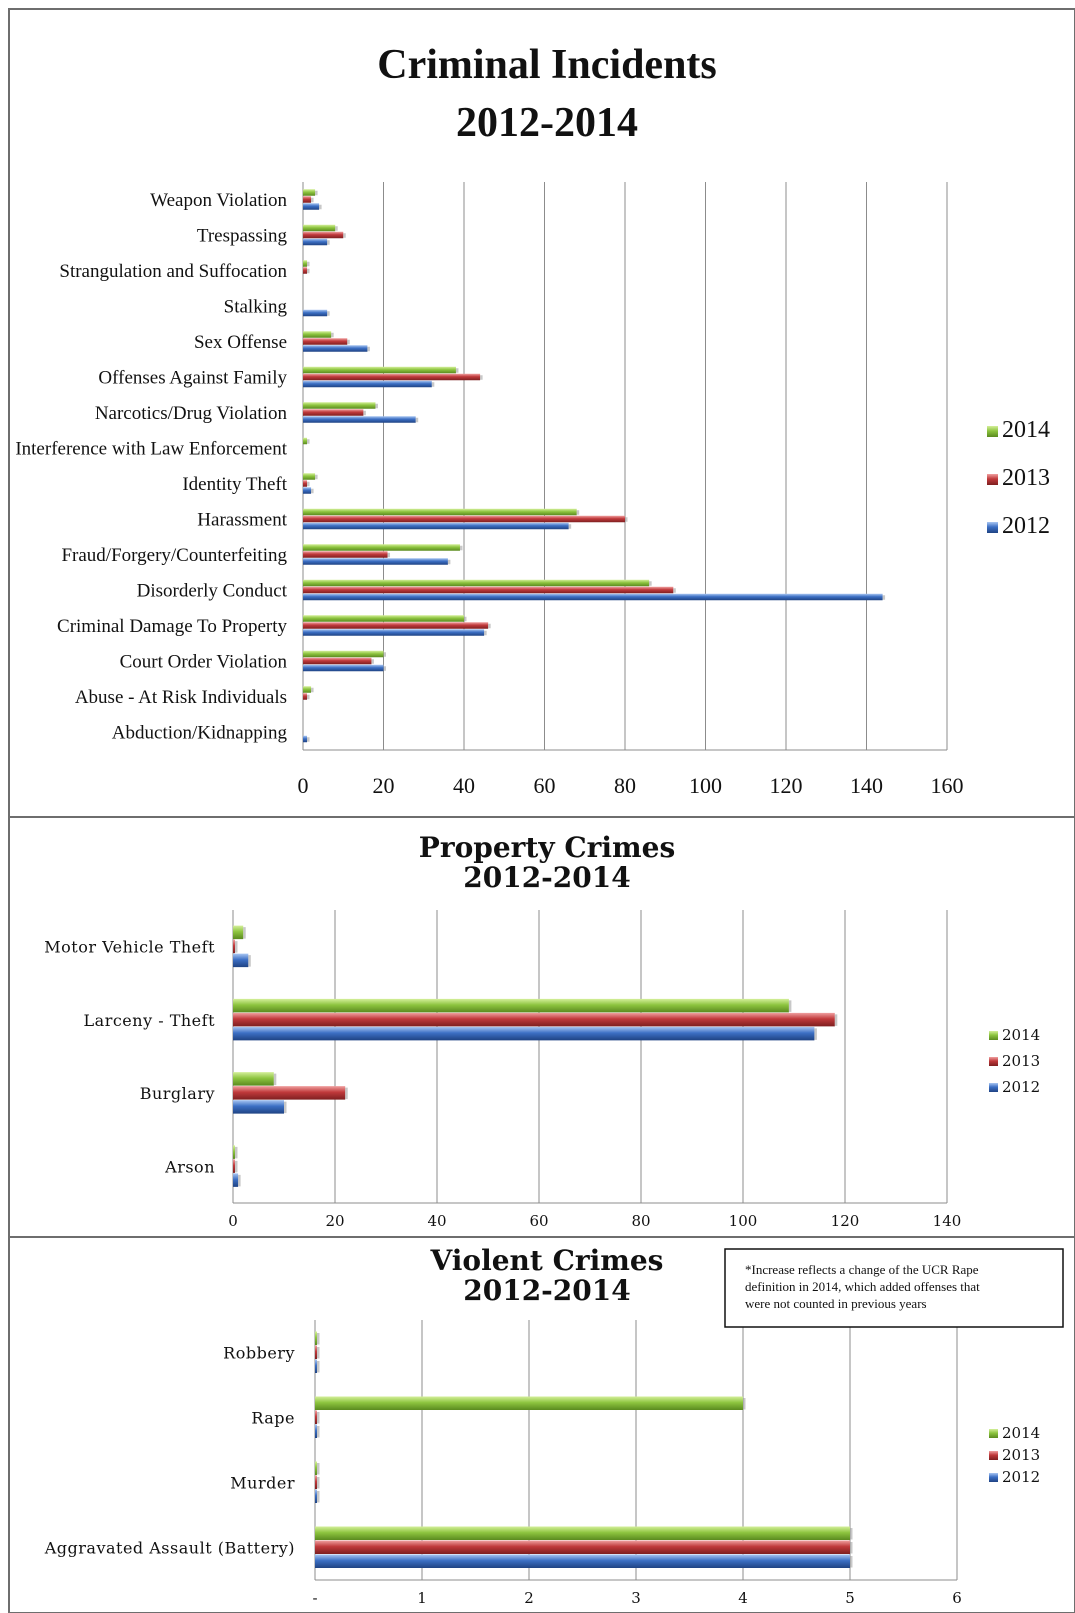  Describe the element at coordinates (383, 618) in the screenshot. I see `bar-criminal-damage-to-property-2014` at that location.